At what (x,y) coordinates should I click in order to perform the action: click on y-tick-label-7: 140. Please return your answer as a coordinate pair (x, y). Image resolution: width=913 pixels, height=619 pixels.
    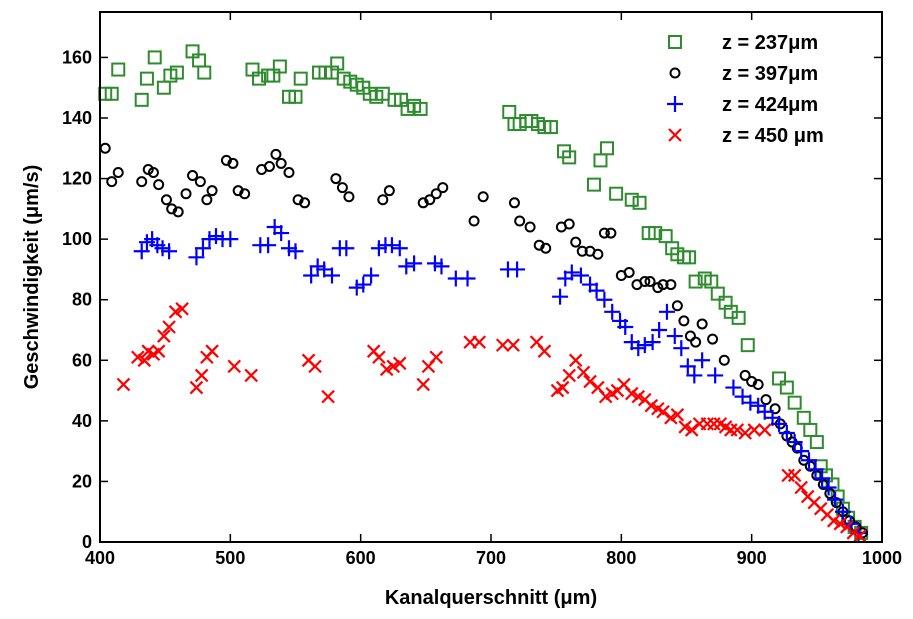
    Looking at the image, I should click on (77, 118).